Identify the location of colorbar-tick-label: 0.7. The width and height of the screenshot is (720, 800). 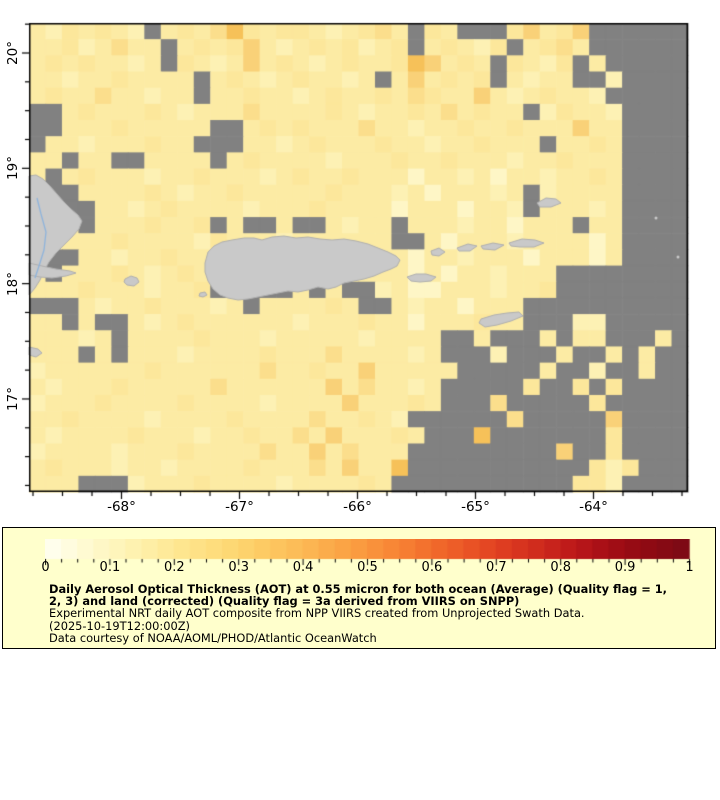
(496, 567).